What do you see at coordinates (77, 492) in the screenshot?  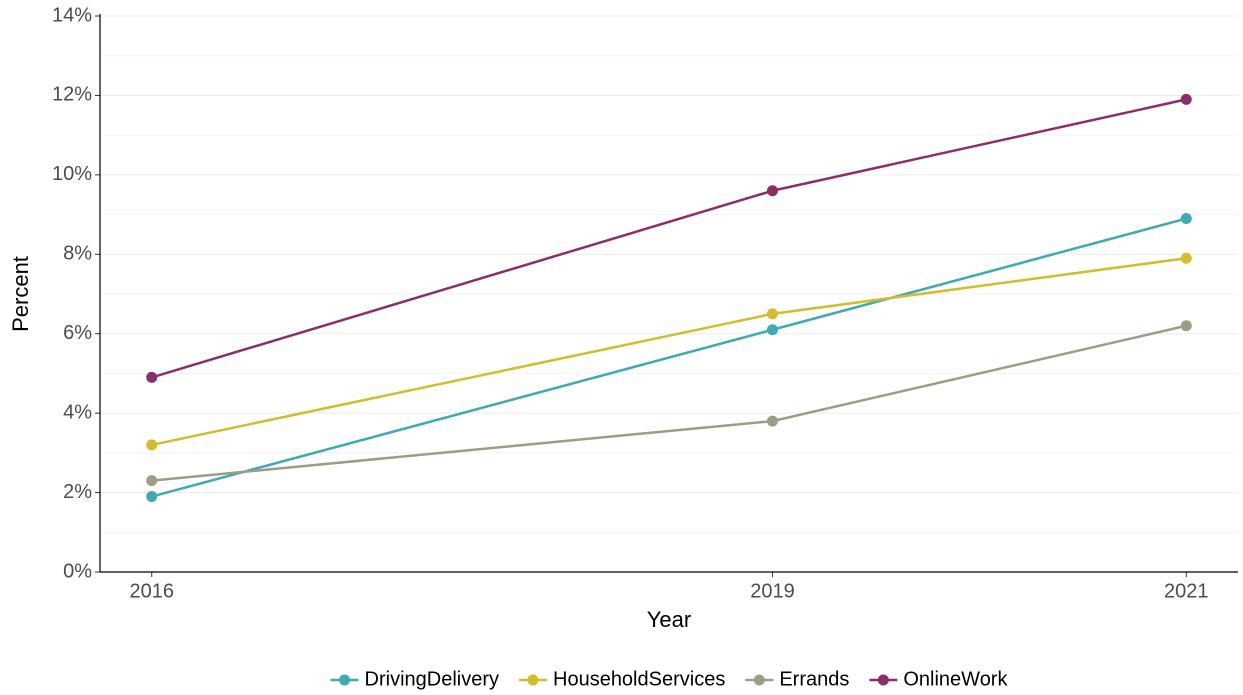 I see `y-tick-label: 2%` at bounding box center [77, 492].